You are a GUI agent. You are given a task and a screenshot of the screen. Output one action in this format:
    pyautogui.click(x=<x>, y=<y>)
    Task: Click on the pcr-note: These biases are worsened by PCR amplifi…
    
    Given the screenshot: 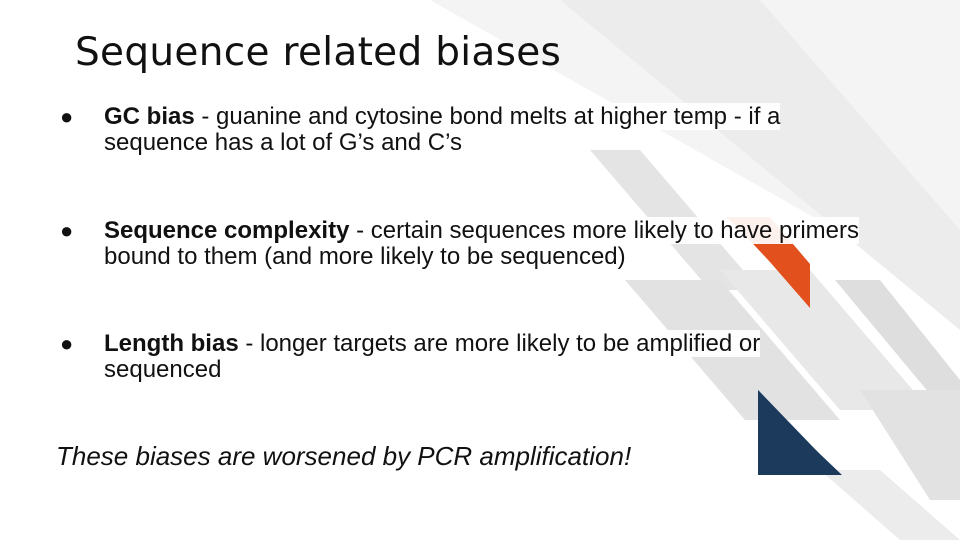 What is the action you would take?
    pyautogui.click(x=344, y=456)
    